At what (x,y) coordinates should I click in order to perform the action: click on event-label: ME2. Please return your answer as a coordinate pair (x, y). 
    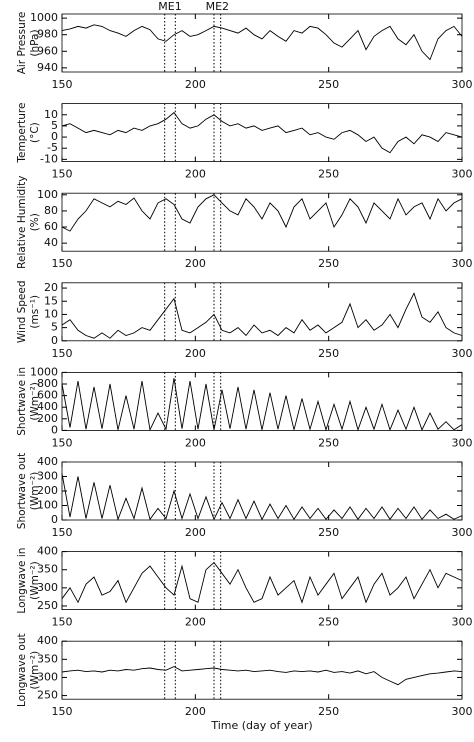
    Looking at the image, I should click on (217, 6).